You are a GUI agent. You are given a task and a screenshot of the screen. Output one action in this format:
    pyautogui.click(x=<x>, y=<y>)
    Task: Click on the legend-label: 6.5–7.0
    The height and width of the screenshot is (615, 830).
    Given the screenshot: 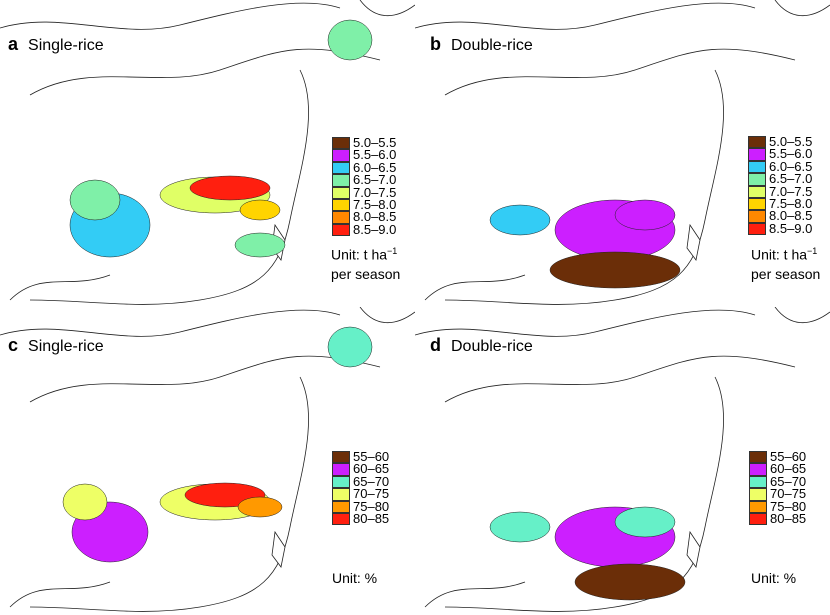 What is the action you would take?
    pyautogui.click(x=375, y=180)
    